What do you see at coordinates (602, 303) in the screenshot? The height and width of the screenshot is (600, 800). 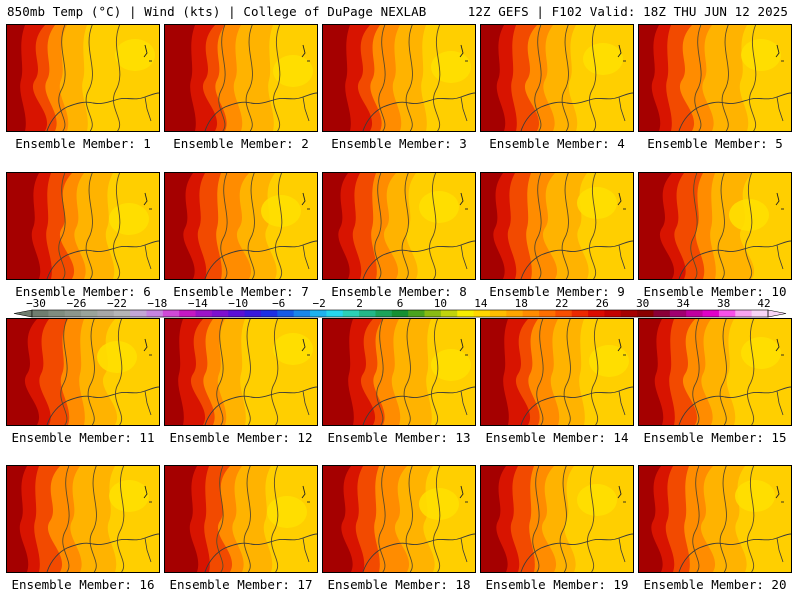 I see `colorbar-tick-label: 26` at bounding box center [602, 303].